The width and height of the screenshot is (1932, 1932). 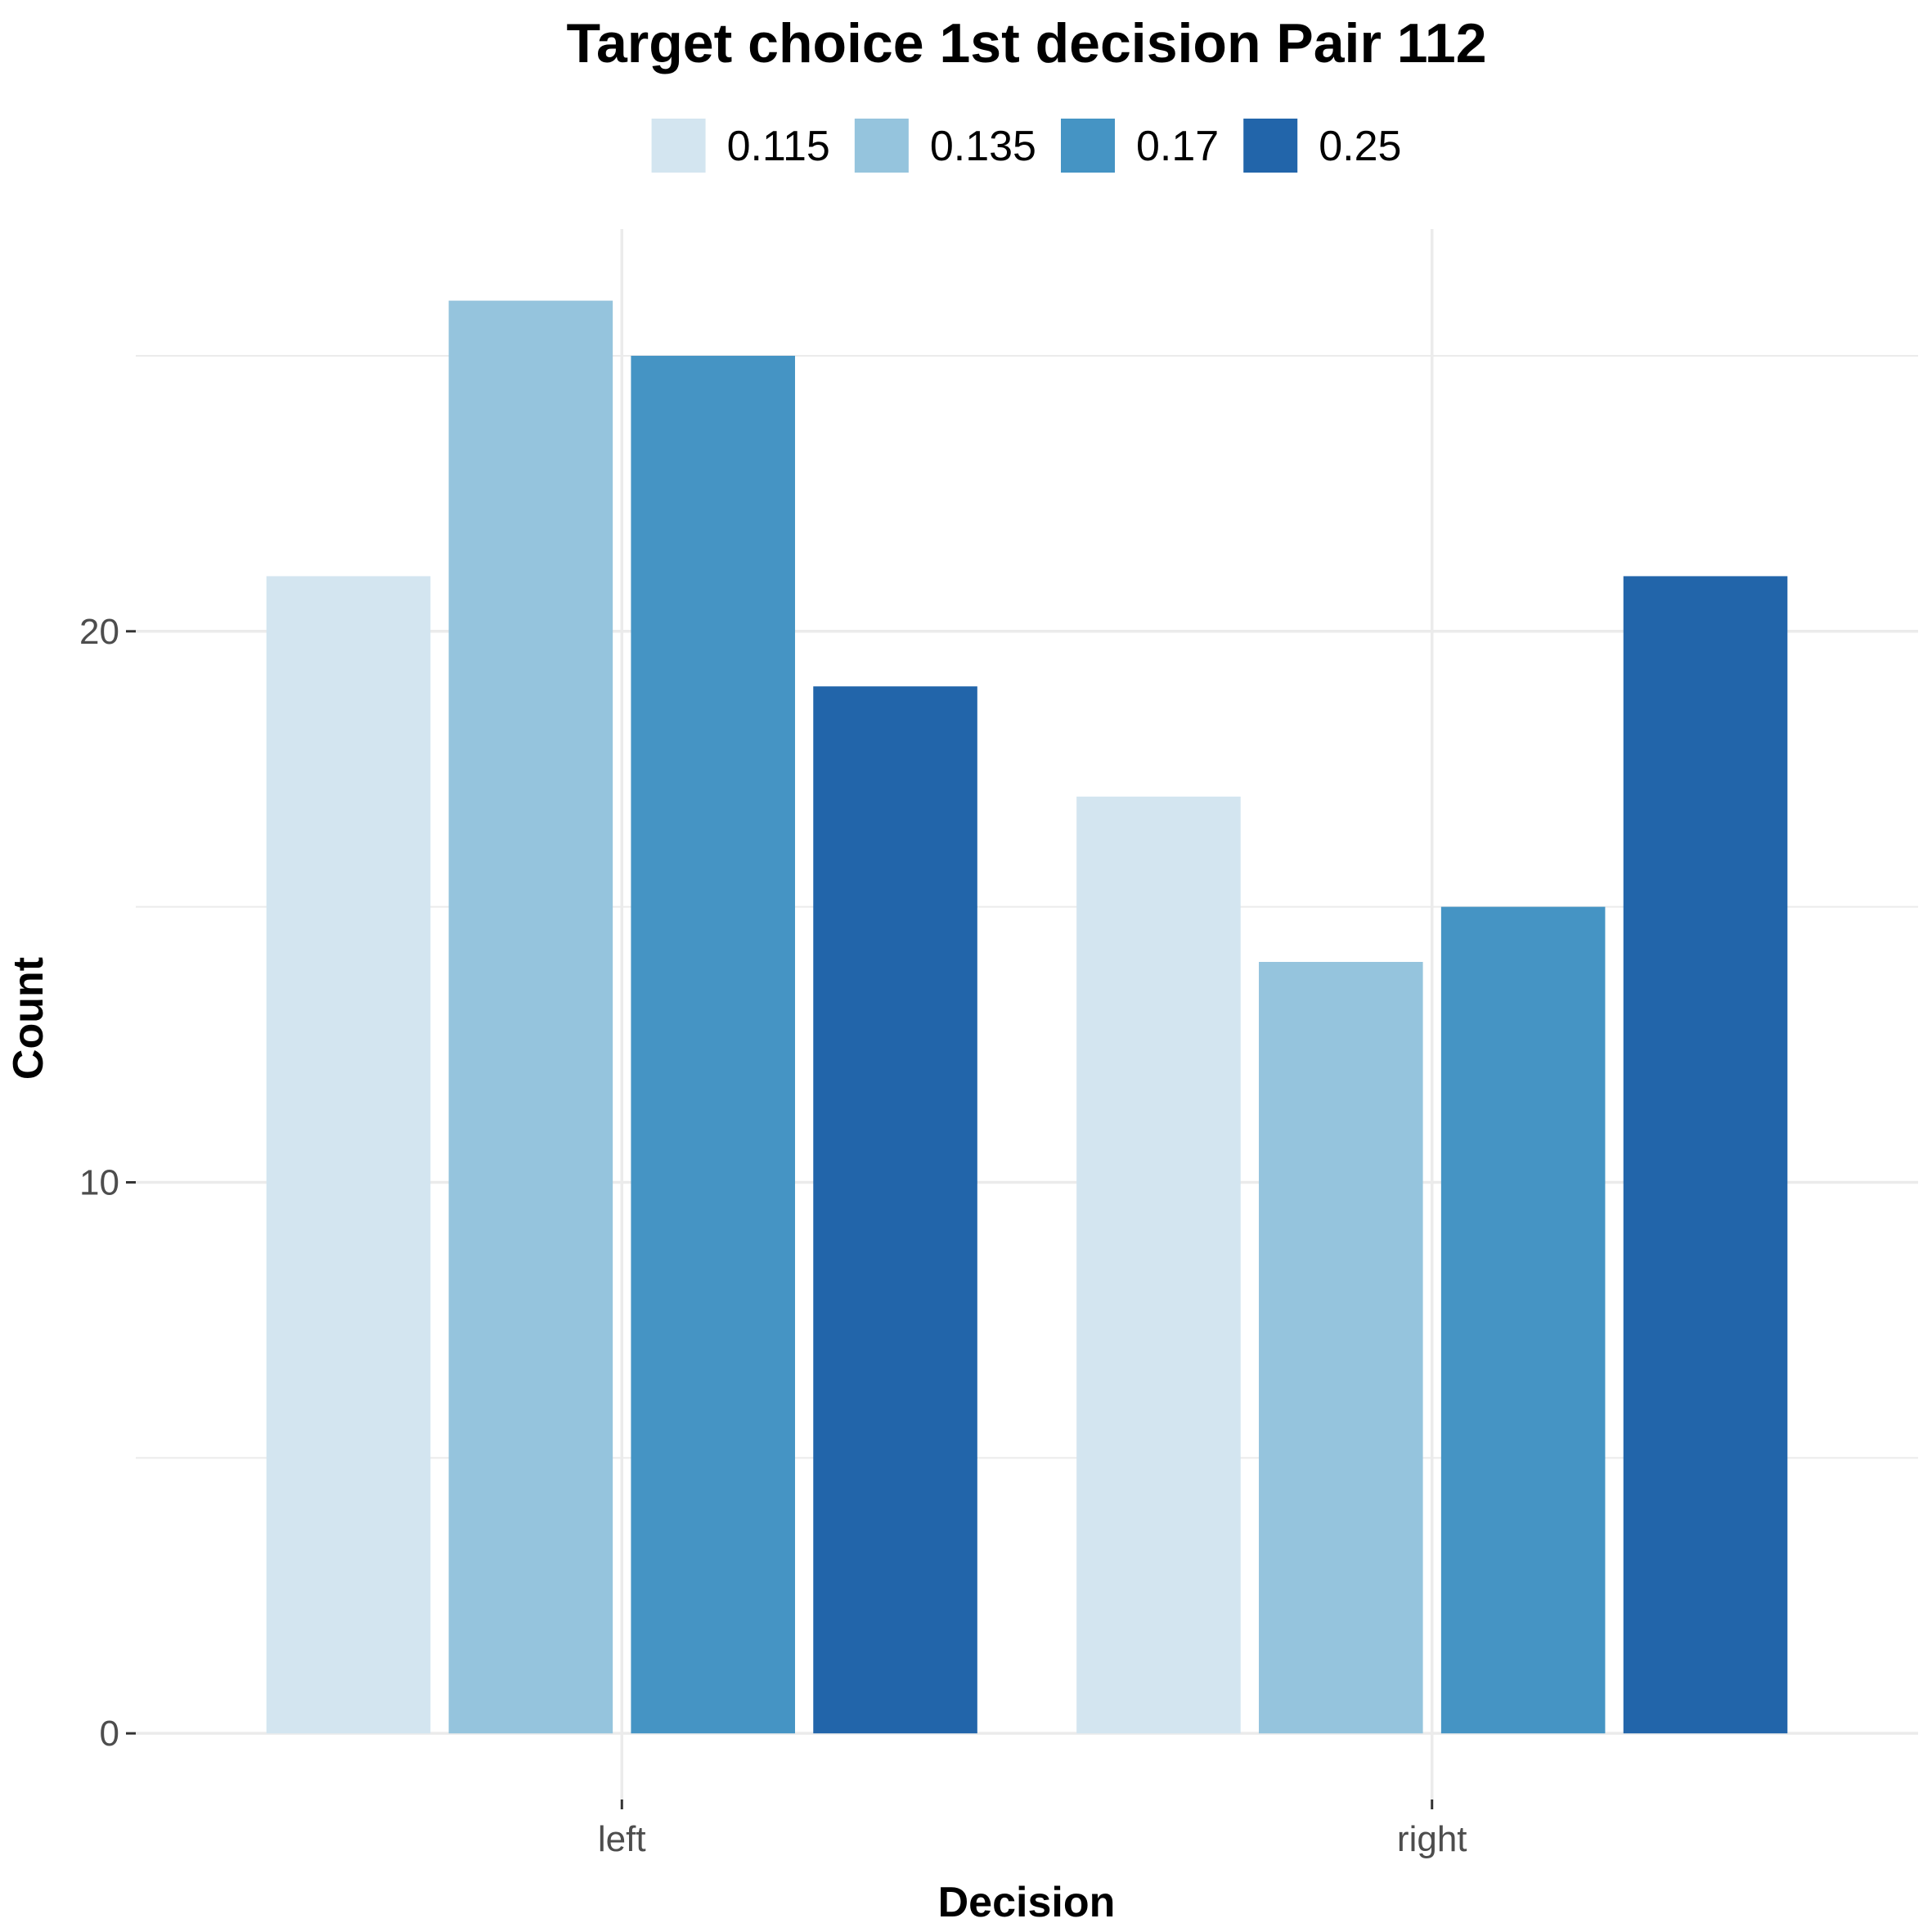 I want to click on x-tick-label: left, so click(x=622, y=1839).